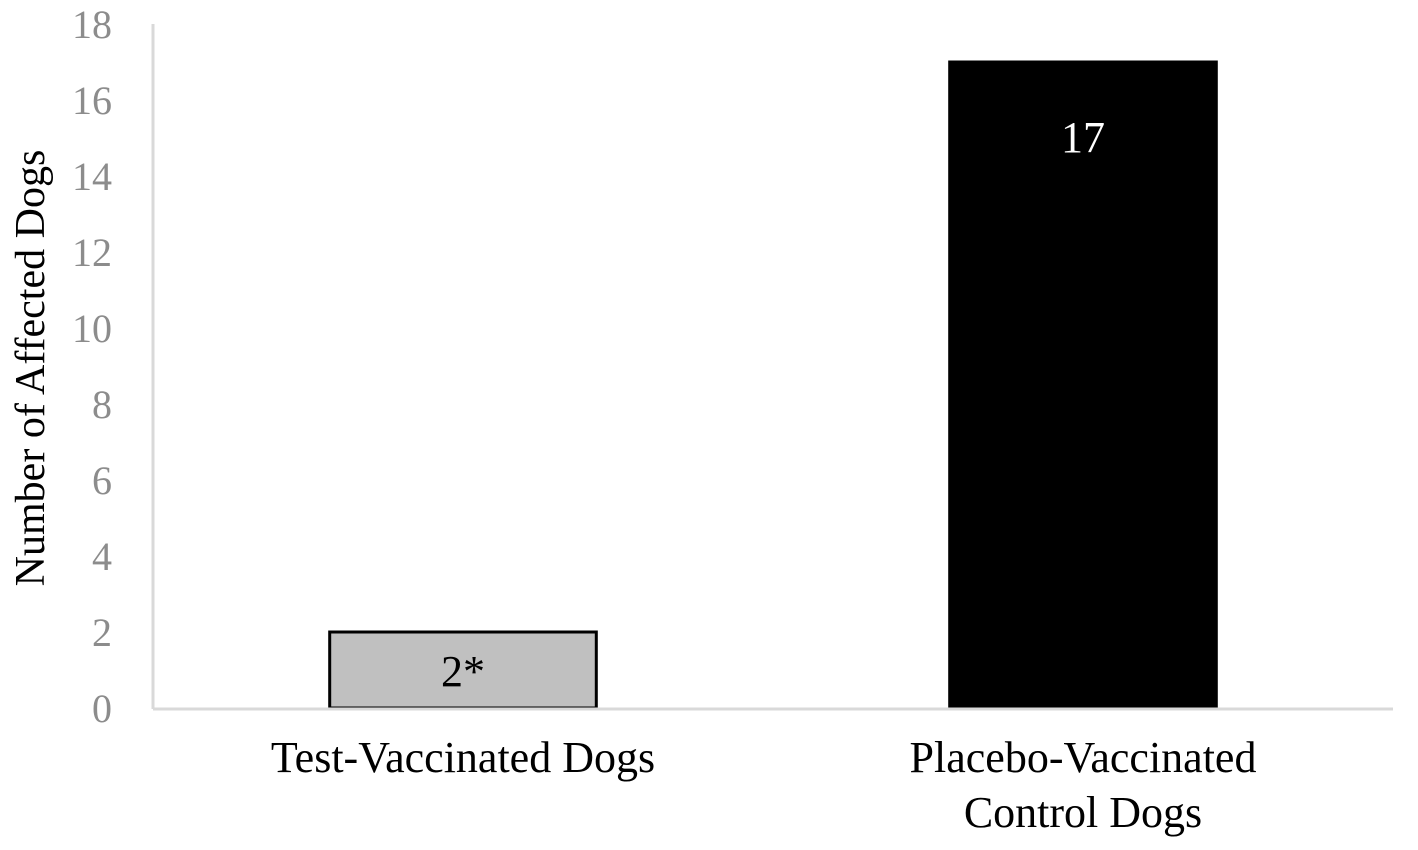  I want to click on y-axis-label-group: Number of Affected Dogs, so click(31, 368).